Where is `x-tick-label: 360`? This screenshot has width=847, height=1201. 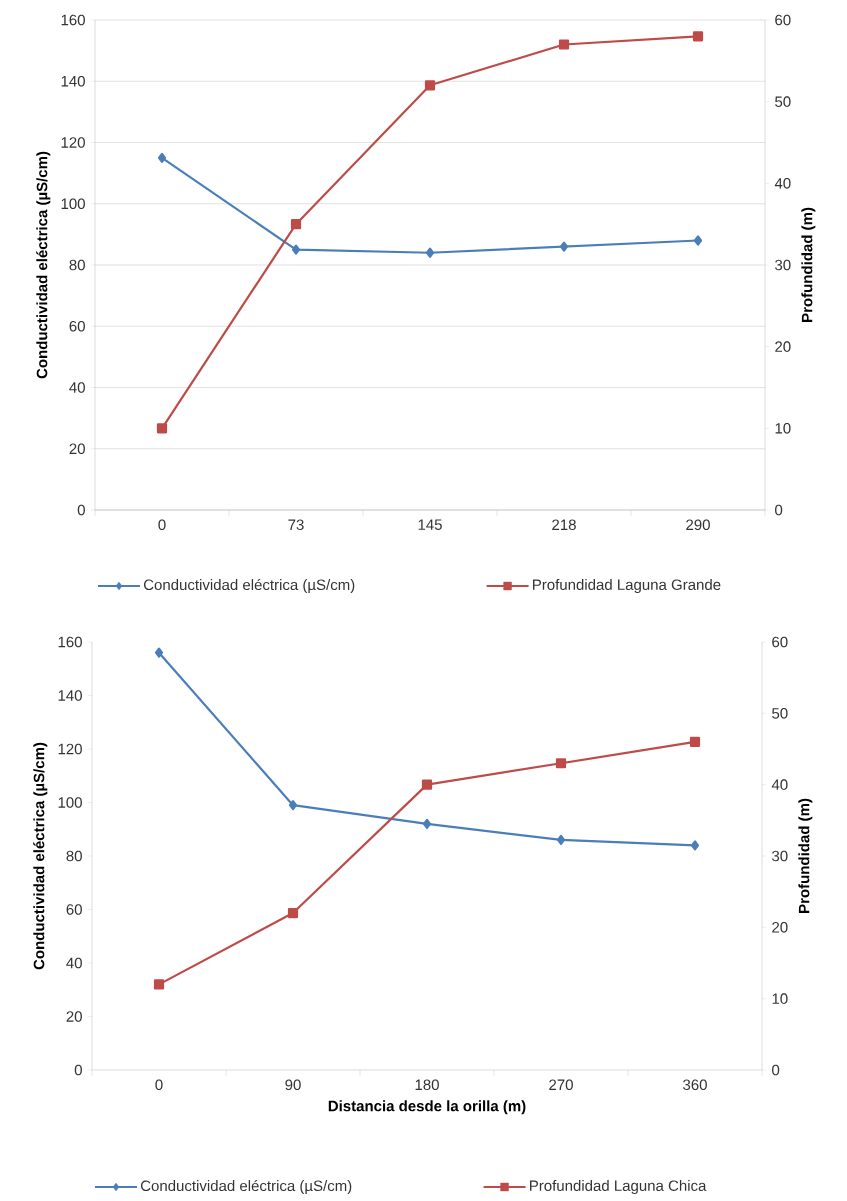
x-tick-label: 360 is located at coordinates (695, 1085).